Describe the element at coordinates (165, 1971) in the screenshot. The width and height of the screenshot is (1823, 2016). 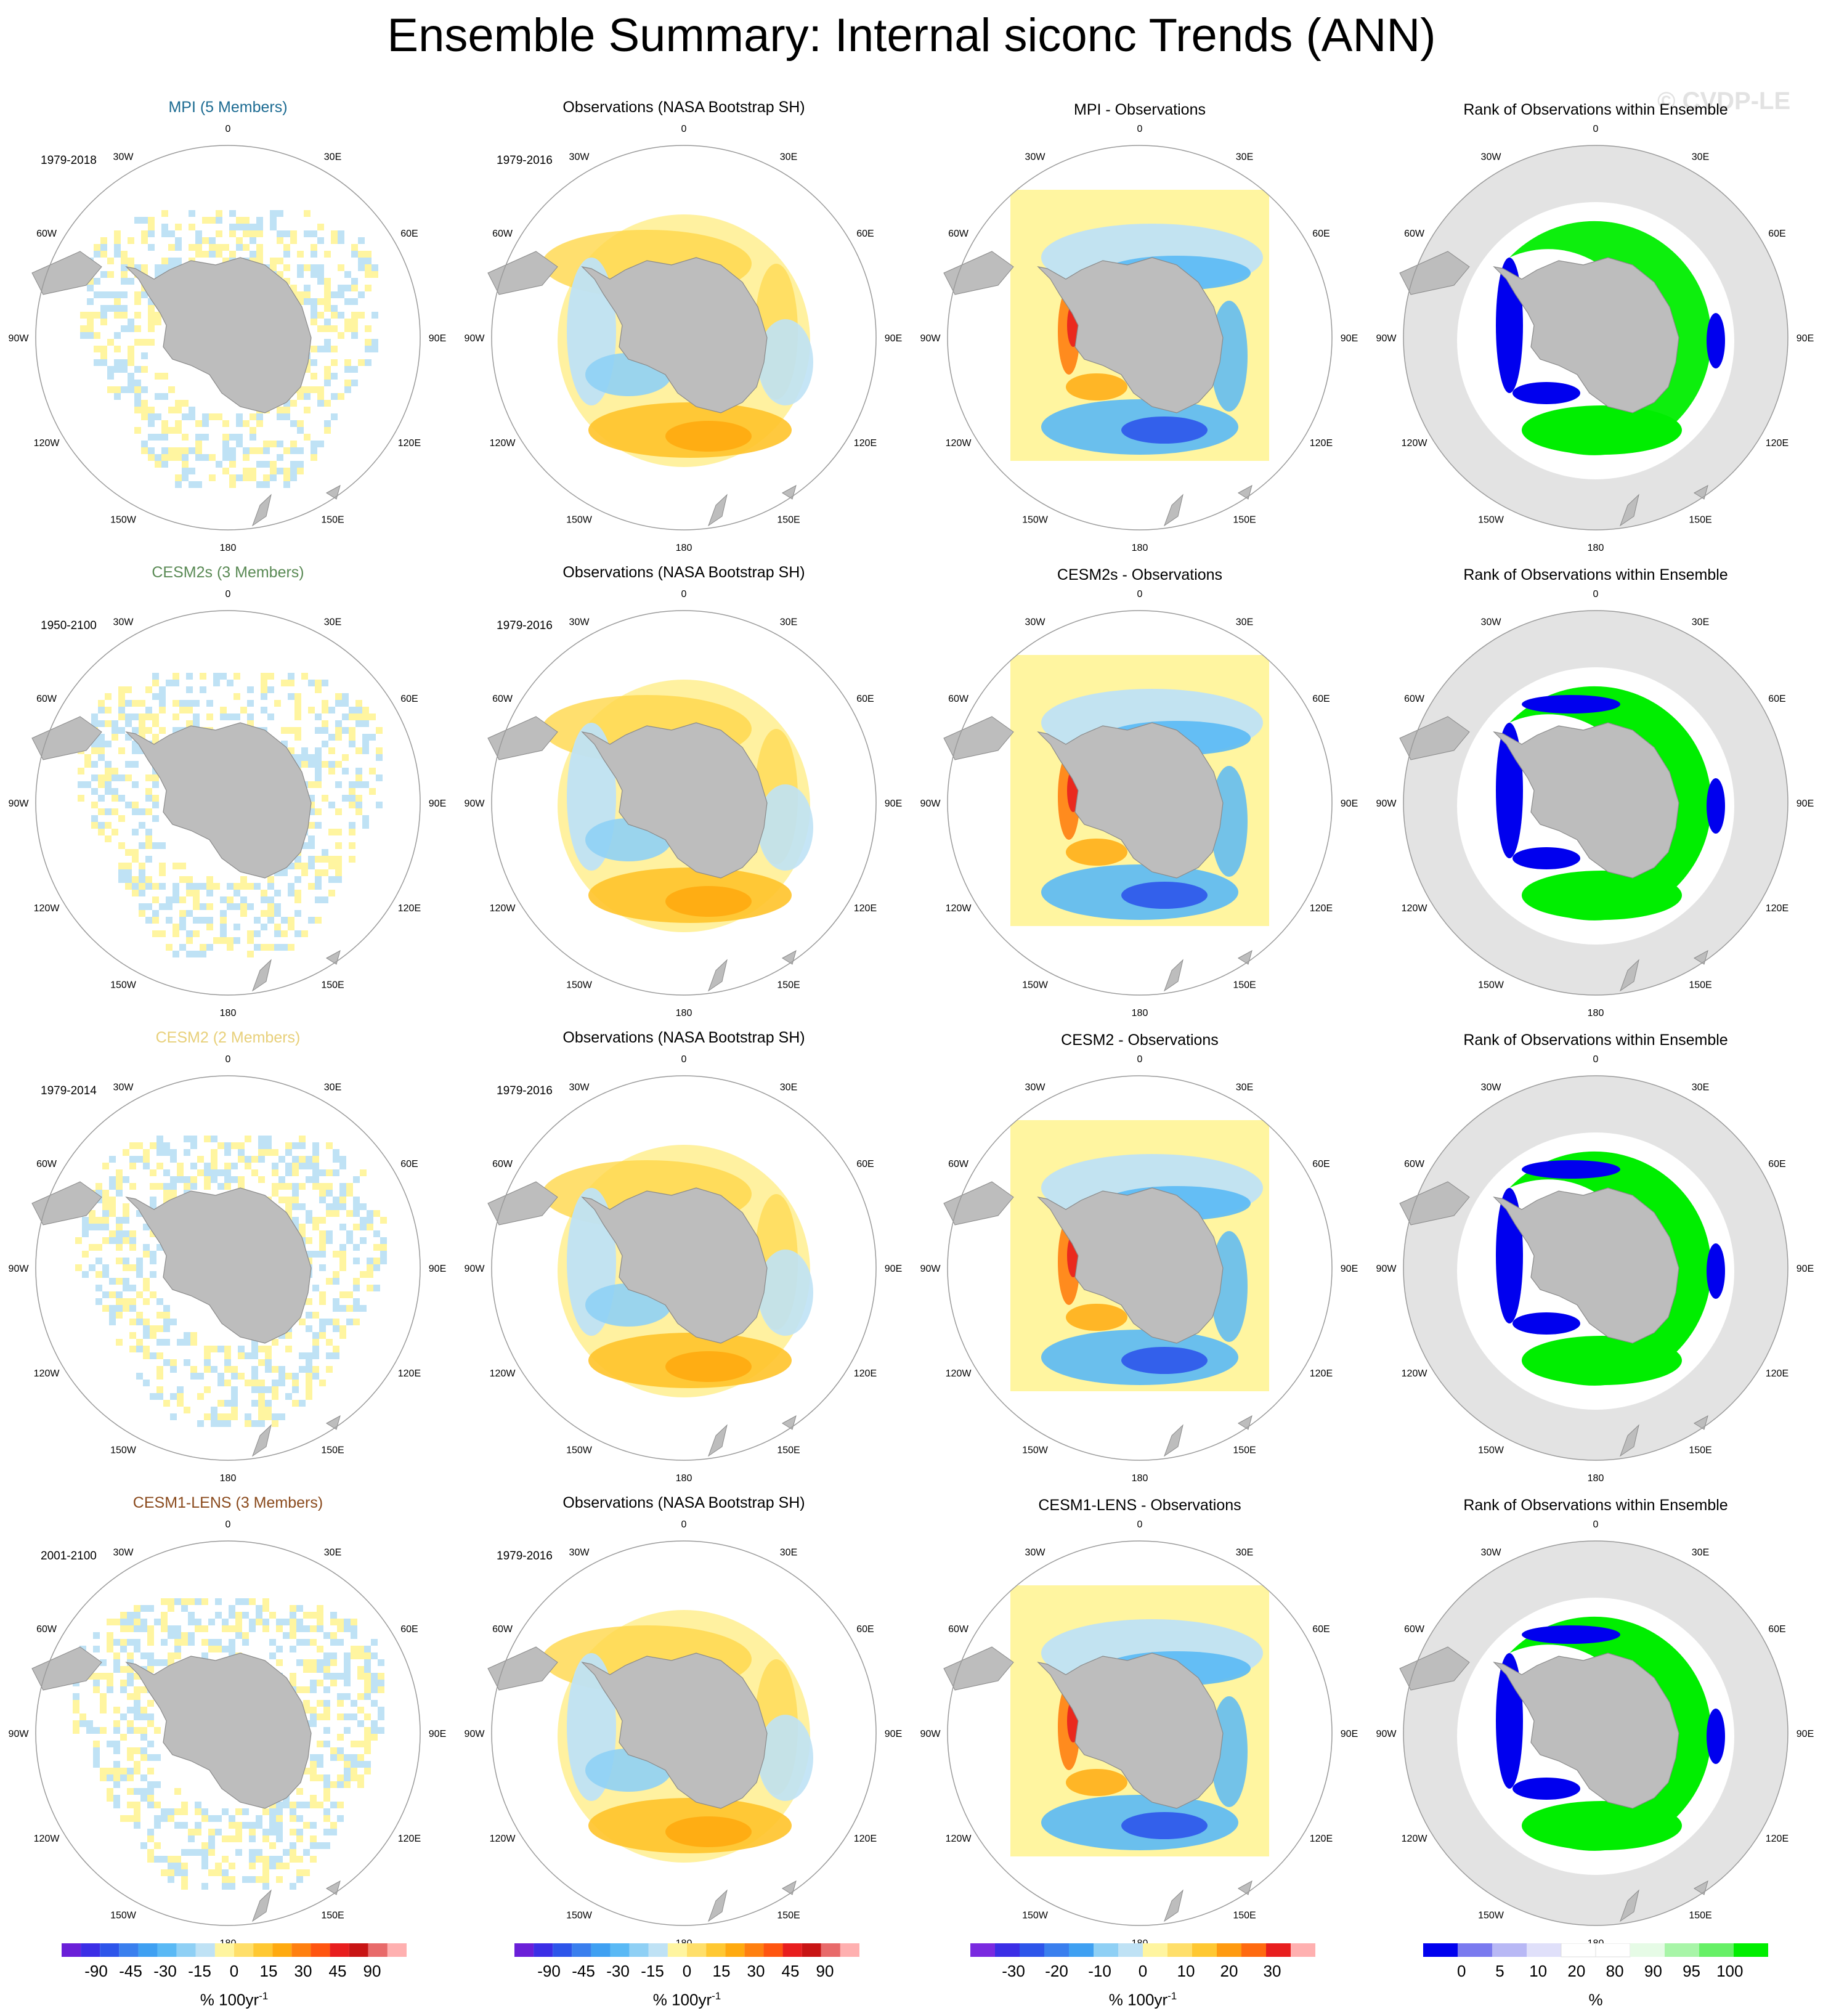
I see `colorbar-tick-label: -30` at that location.